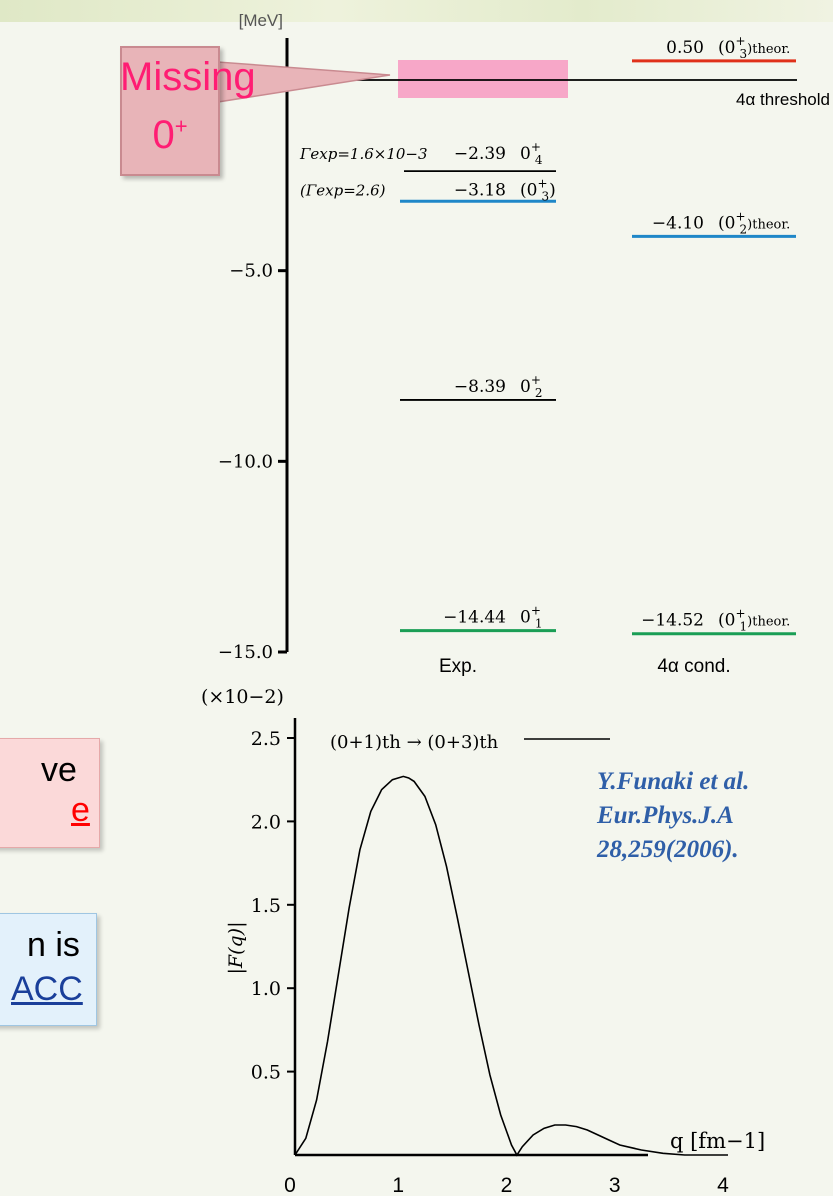 The height and width of the screenshot is (1196, 833). I want to click on level-width-note: (Γexp=2.6), so click(343, 190).